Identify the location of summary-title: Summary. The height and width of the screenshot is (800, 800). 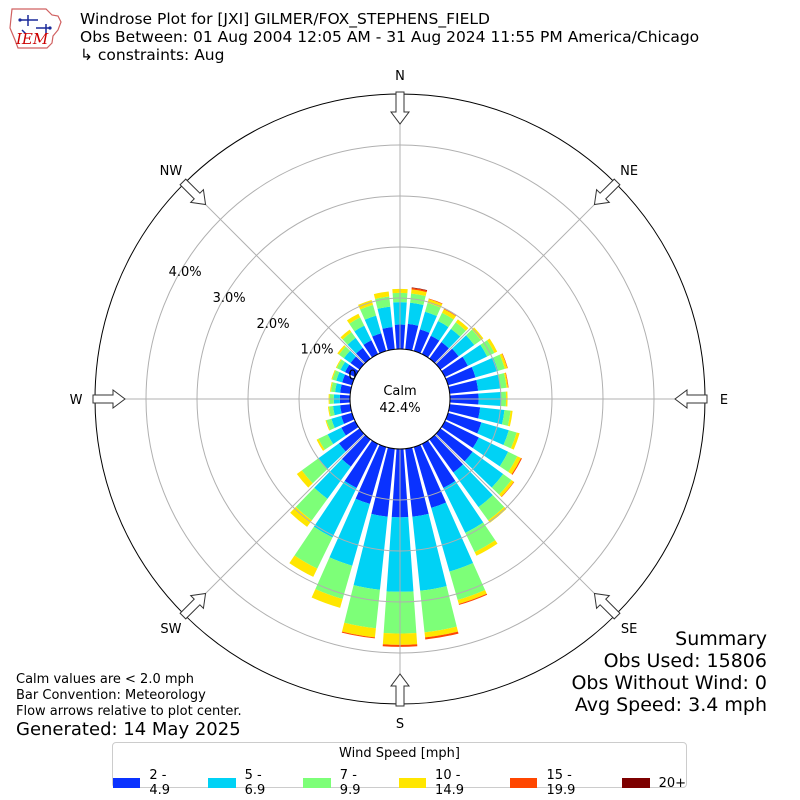
(721, 639).